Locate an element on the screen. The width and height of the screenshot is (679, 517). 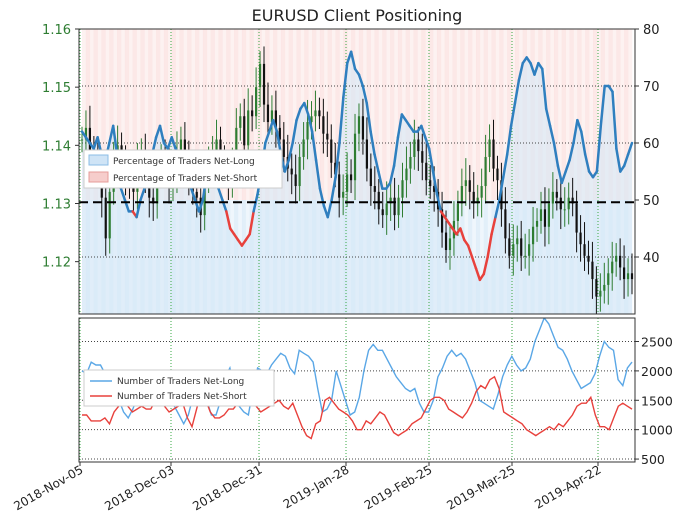
x-tick-label: 2019-Jan-28 is located at coordinates (316, 486).